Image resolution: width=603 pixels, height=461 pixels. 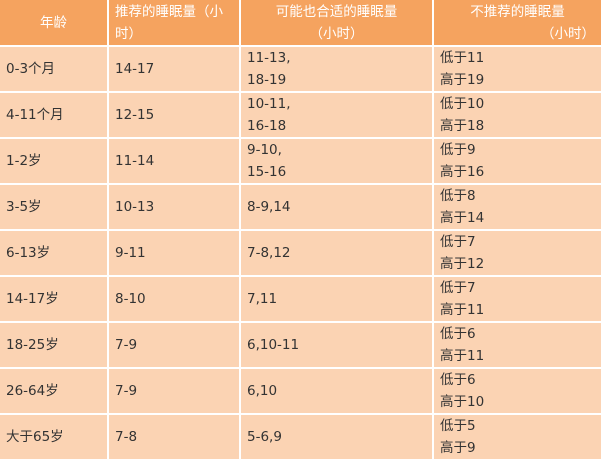 I want to click on cell-text: 低于5, so click(x=458, y=426).